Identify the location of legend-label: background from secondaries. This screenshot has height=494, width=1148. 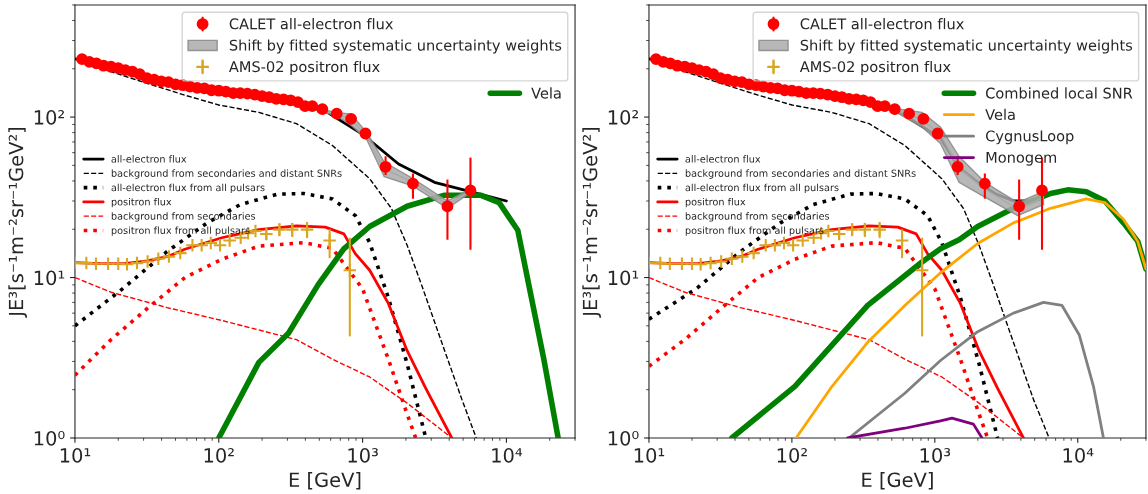
(183, 217).